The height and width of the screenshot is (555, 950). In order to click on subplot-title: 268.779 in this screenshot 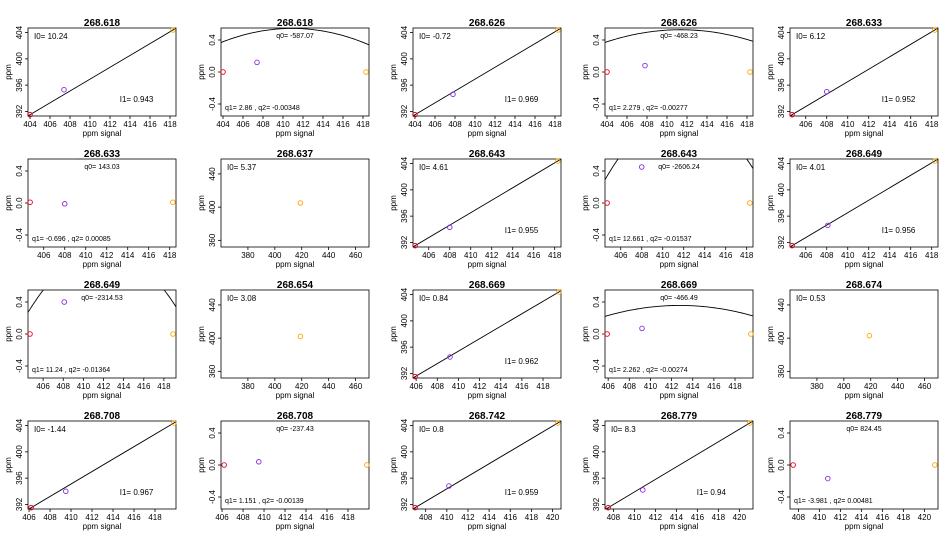, I will do `click(679, 416)`.